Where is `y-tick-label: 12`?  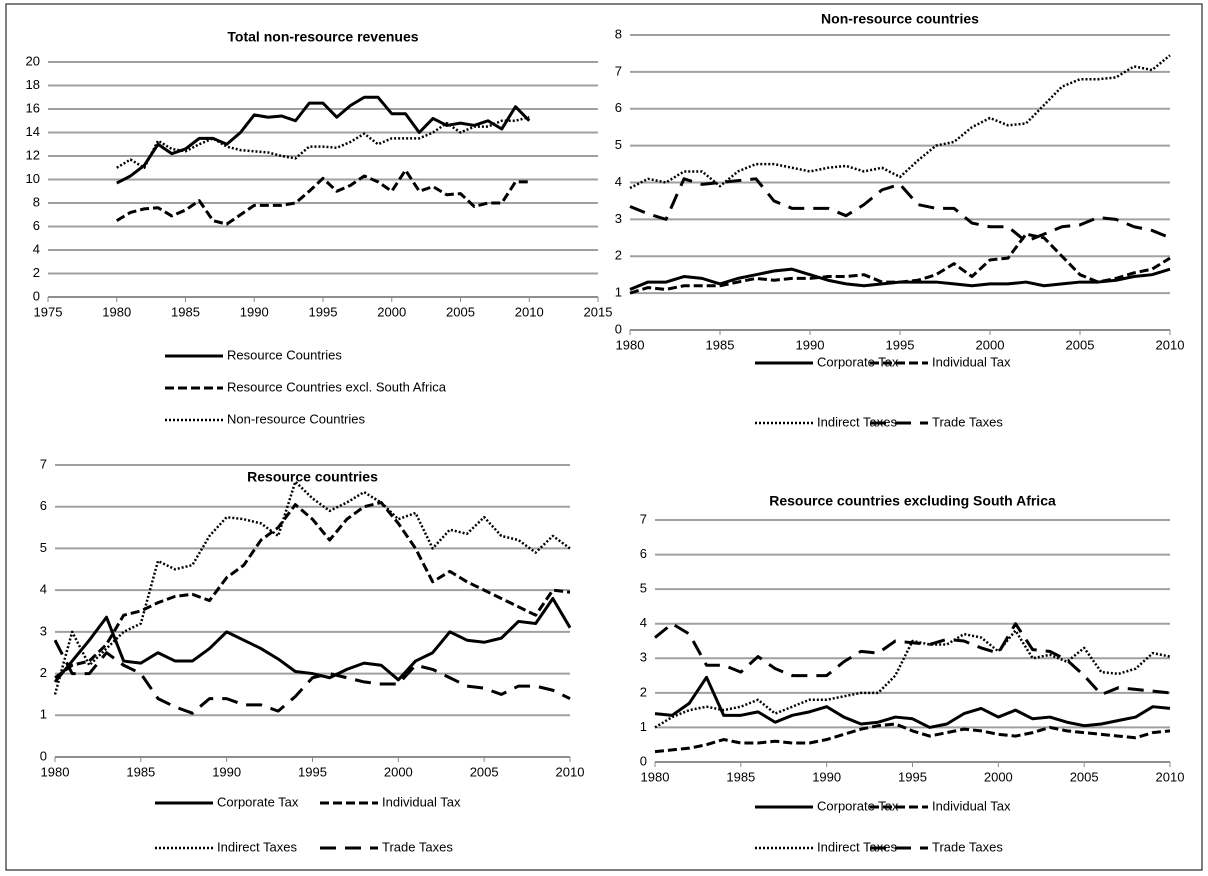
y-tick-label: 12 is located at coordinates (33, 154).